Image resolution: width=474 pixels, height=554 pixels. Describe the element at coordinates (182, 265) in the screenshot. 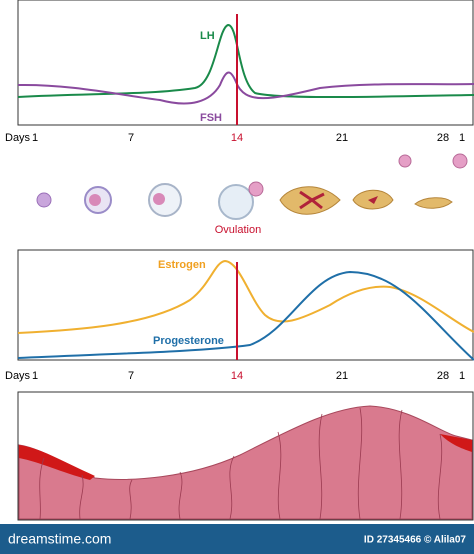

I see `estrogen-label: Estrogen` at that location.